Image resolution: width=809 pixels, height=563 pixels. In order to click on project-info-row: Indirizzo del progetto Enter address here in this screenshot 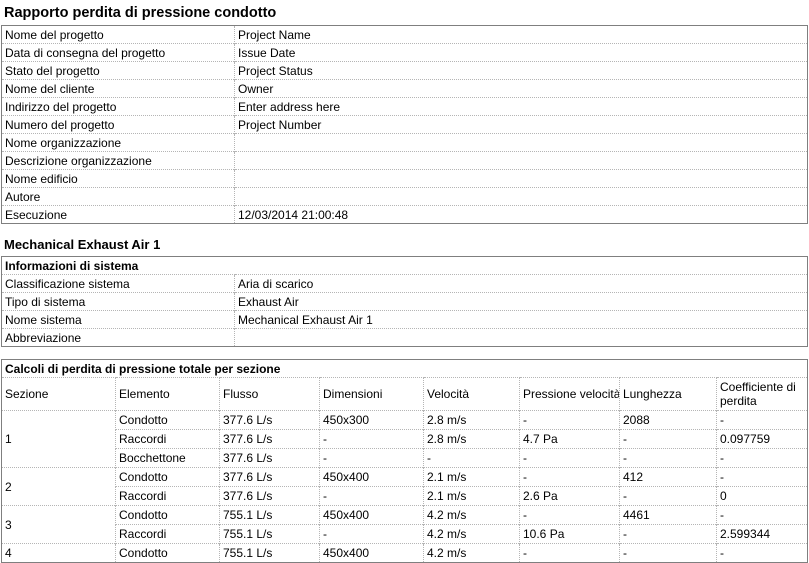, I will do `click(404, 106)`.